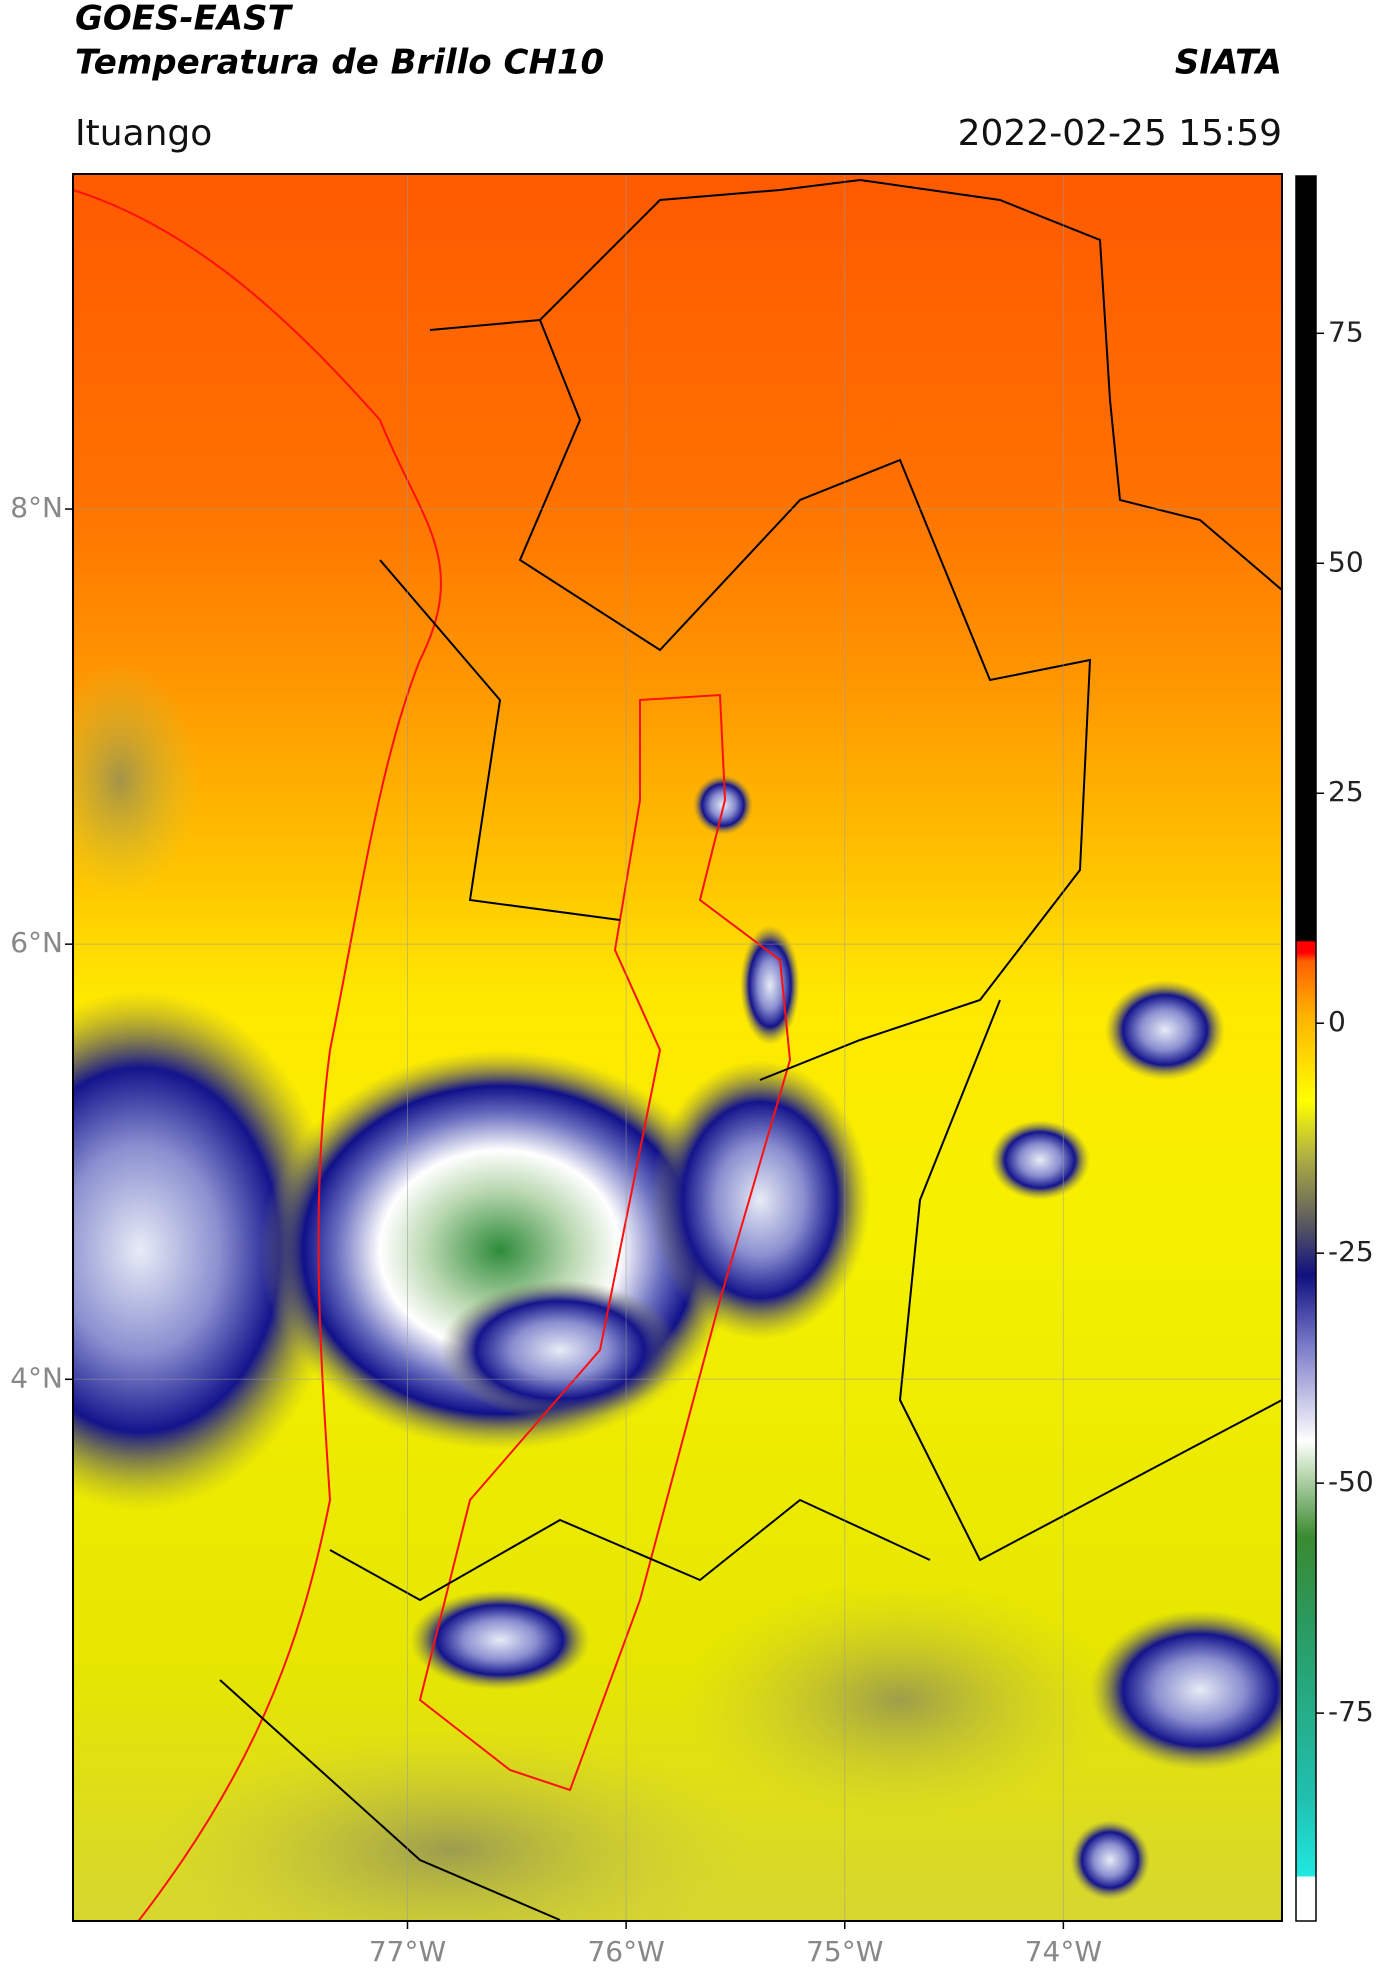  I want to click on colorbar-tick-label: -75, so click(1351, 1711).